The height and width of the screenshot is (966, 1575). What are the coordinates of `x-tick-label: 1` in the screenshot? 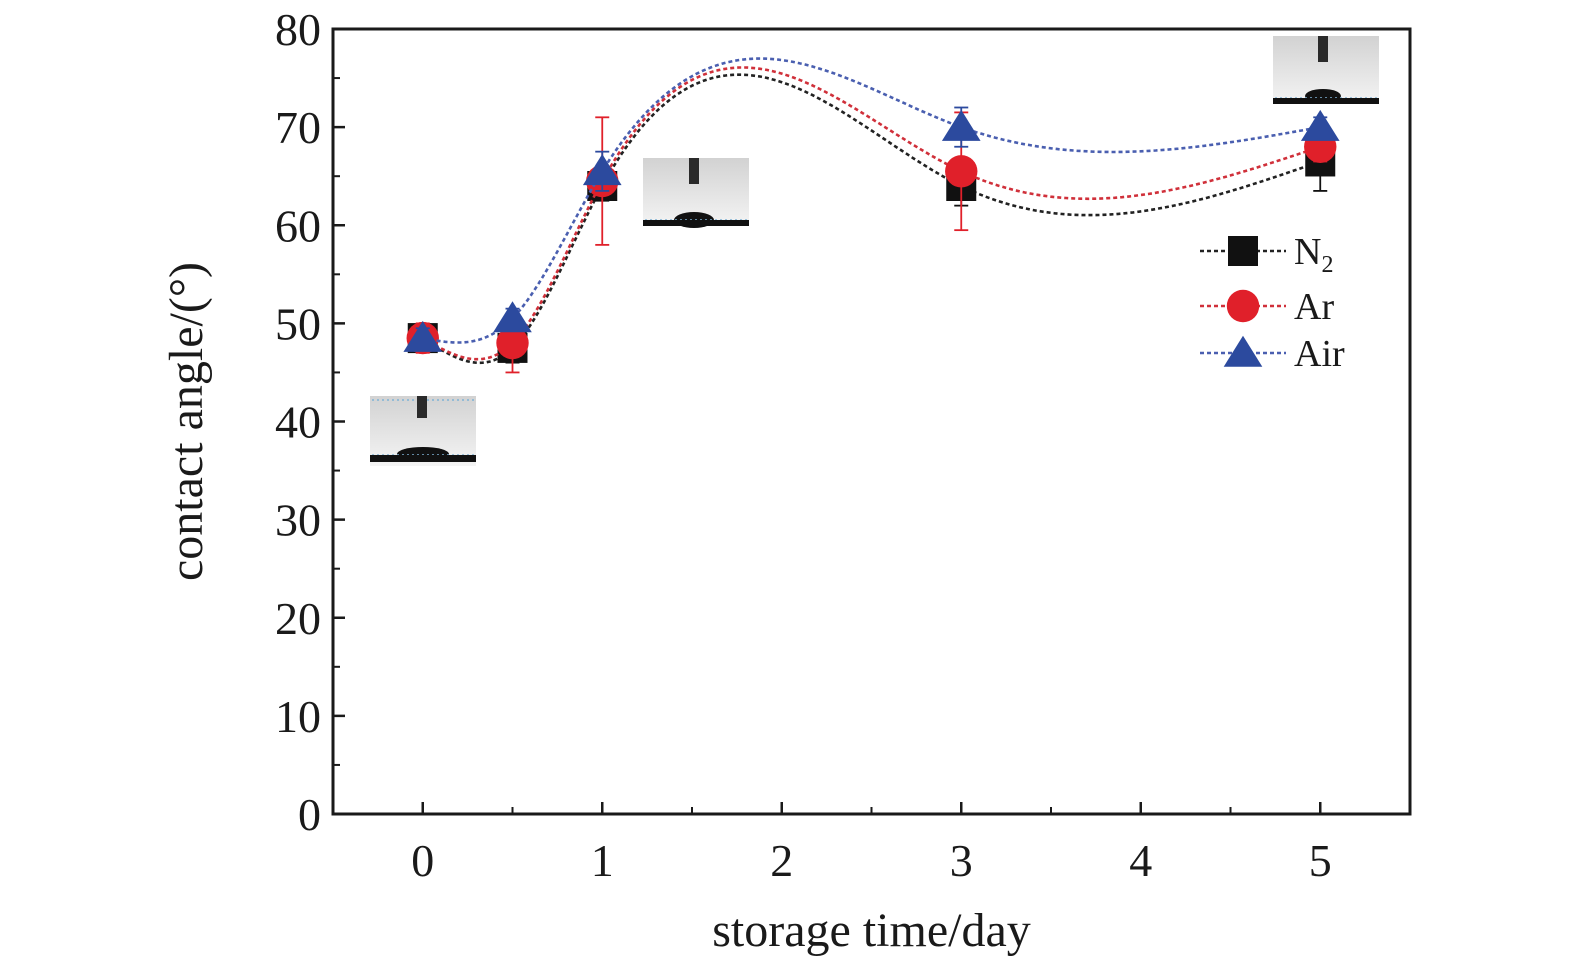 It's located at (602, 860).